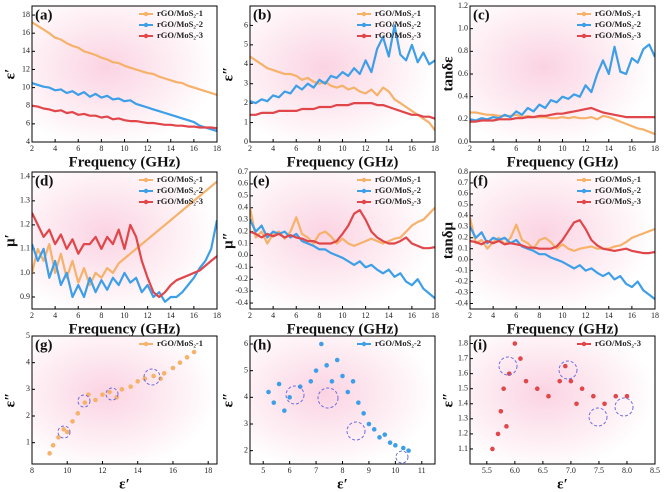 The image size is (664, 492). Describe the element at coordinates (246, 102) in the screenshot. I see `y-tick-label: 2` at that location.